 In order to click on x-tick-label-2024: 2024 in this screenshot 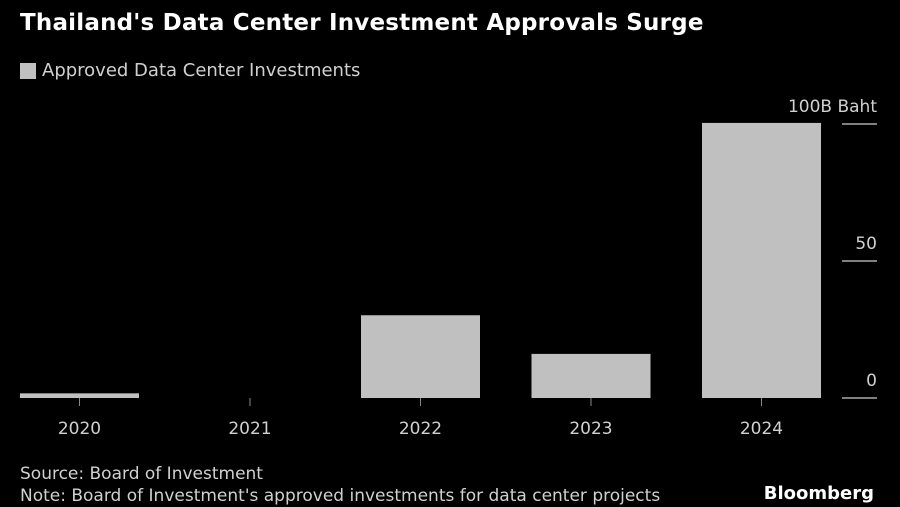, I will do `click(761, 429)`.